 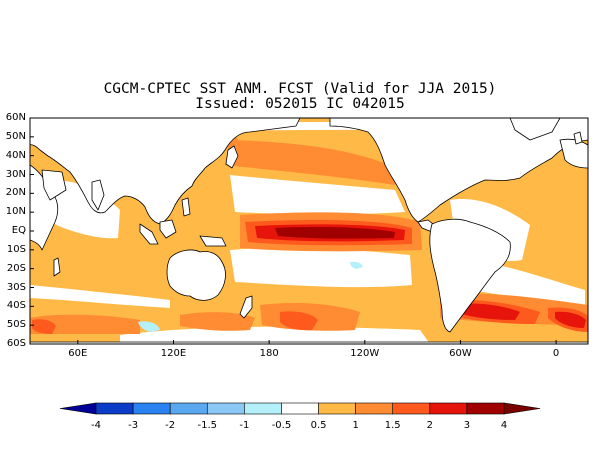 I want to click on lat-label: 30N, so click(x=15, y=174).